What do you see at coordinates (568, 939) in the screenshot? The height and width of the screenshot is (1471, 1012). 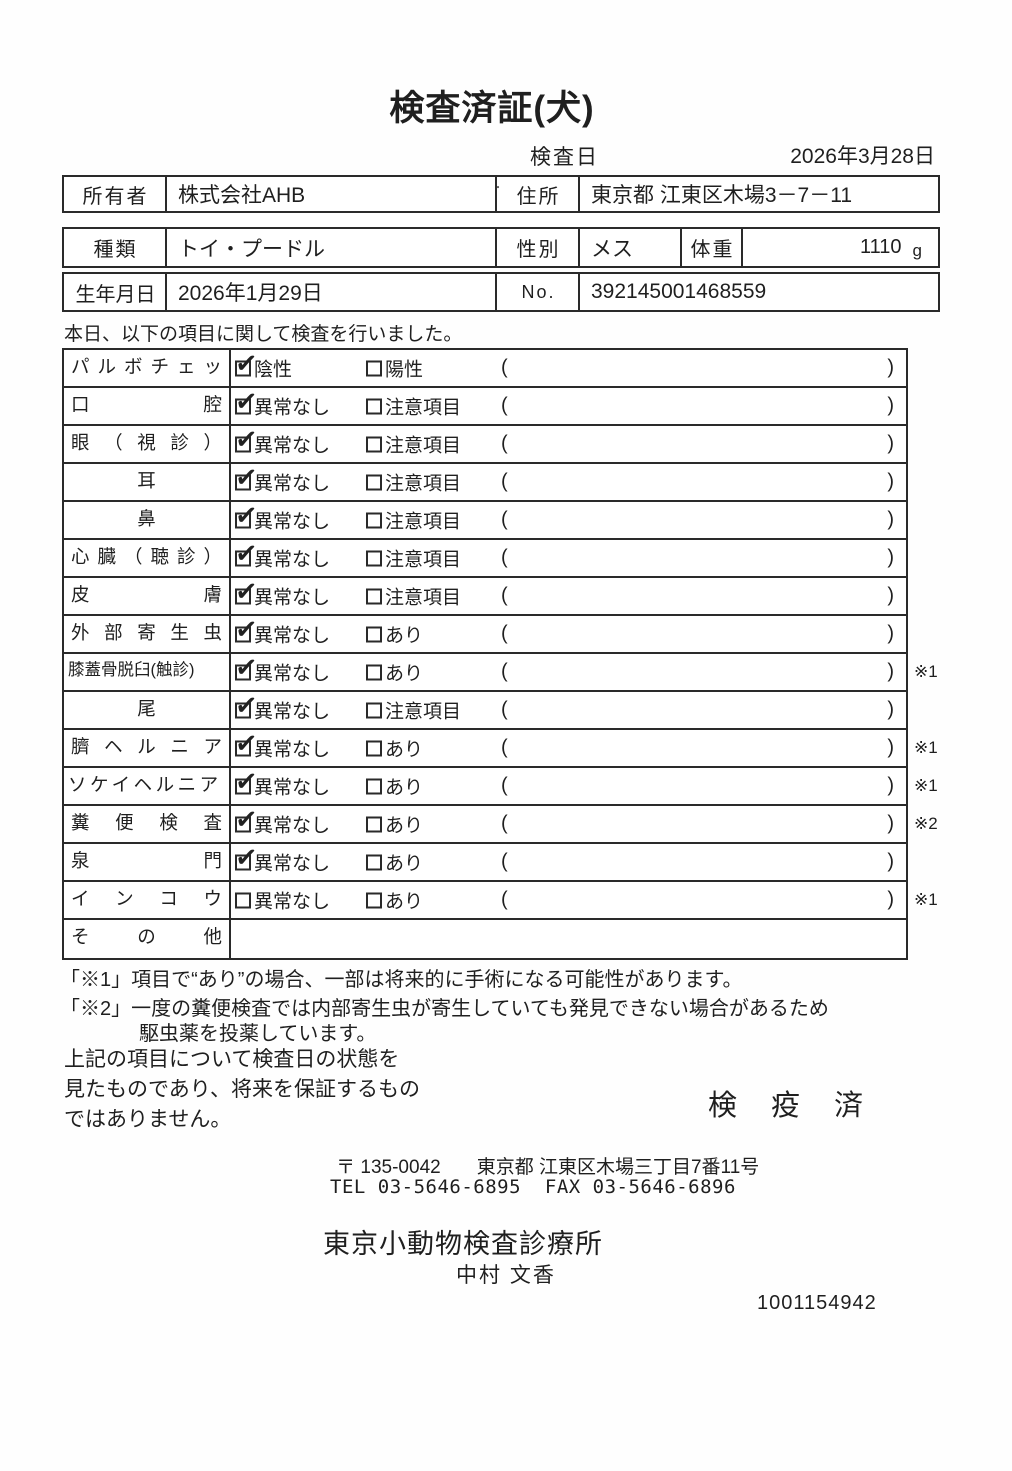 I see `row-content` at bounding box center [568, 939].